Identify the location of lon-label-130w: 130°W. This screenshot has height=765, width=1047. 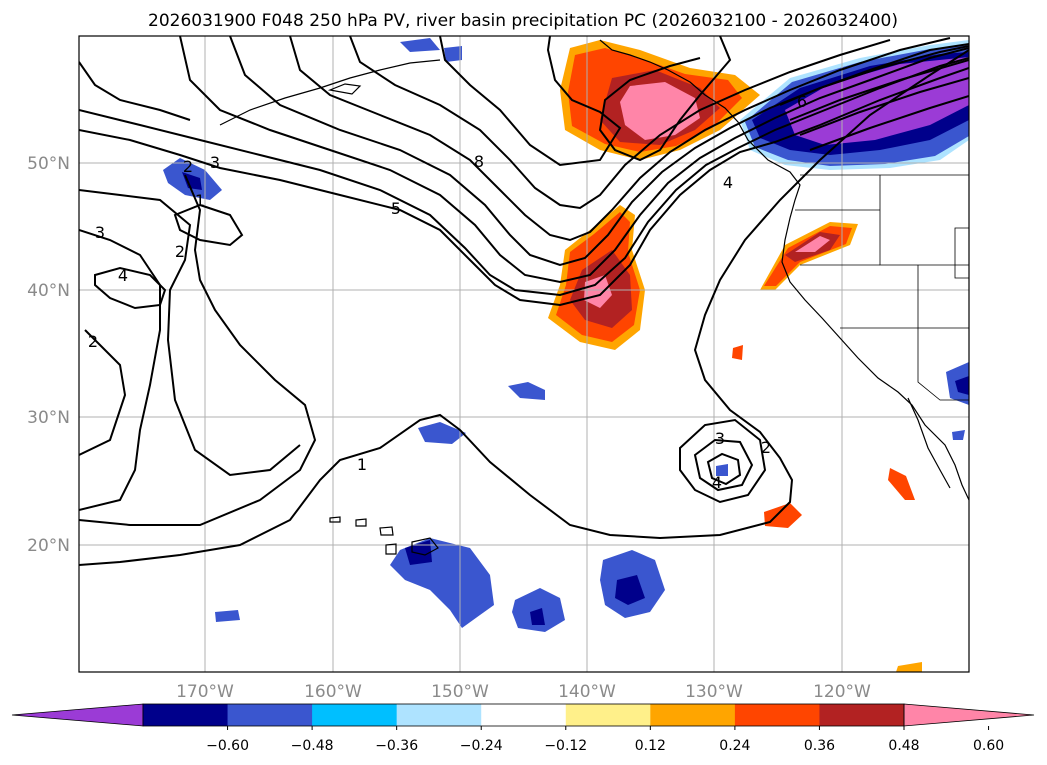
(714, 692).